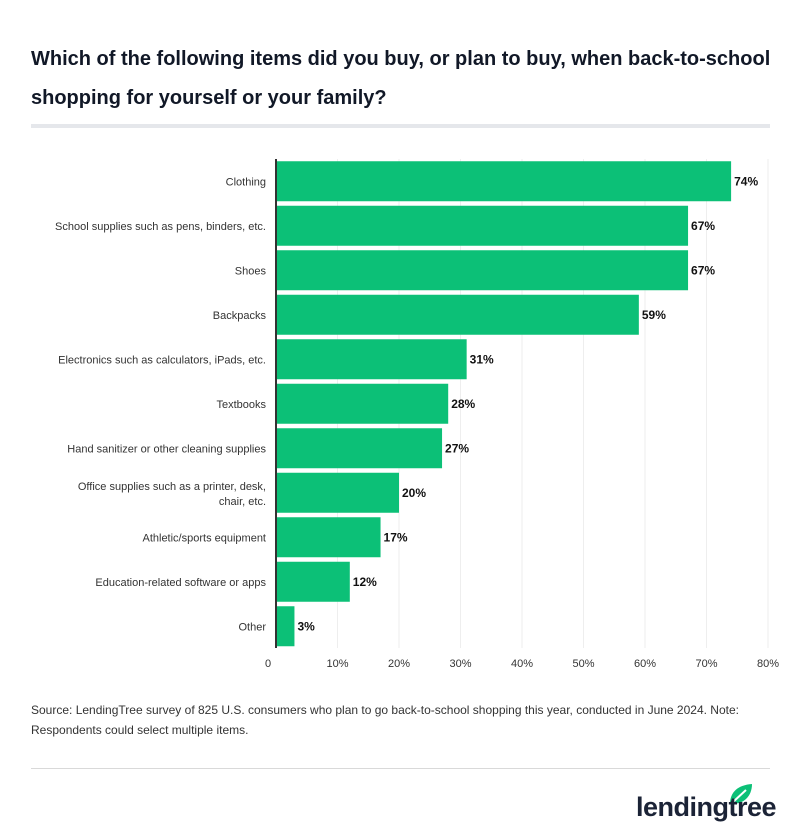  Describe the element at coordinates (645, 664) in the screenshot. I see `x-tick-label: 60%` at that location.